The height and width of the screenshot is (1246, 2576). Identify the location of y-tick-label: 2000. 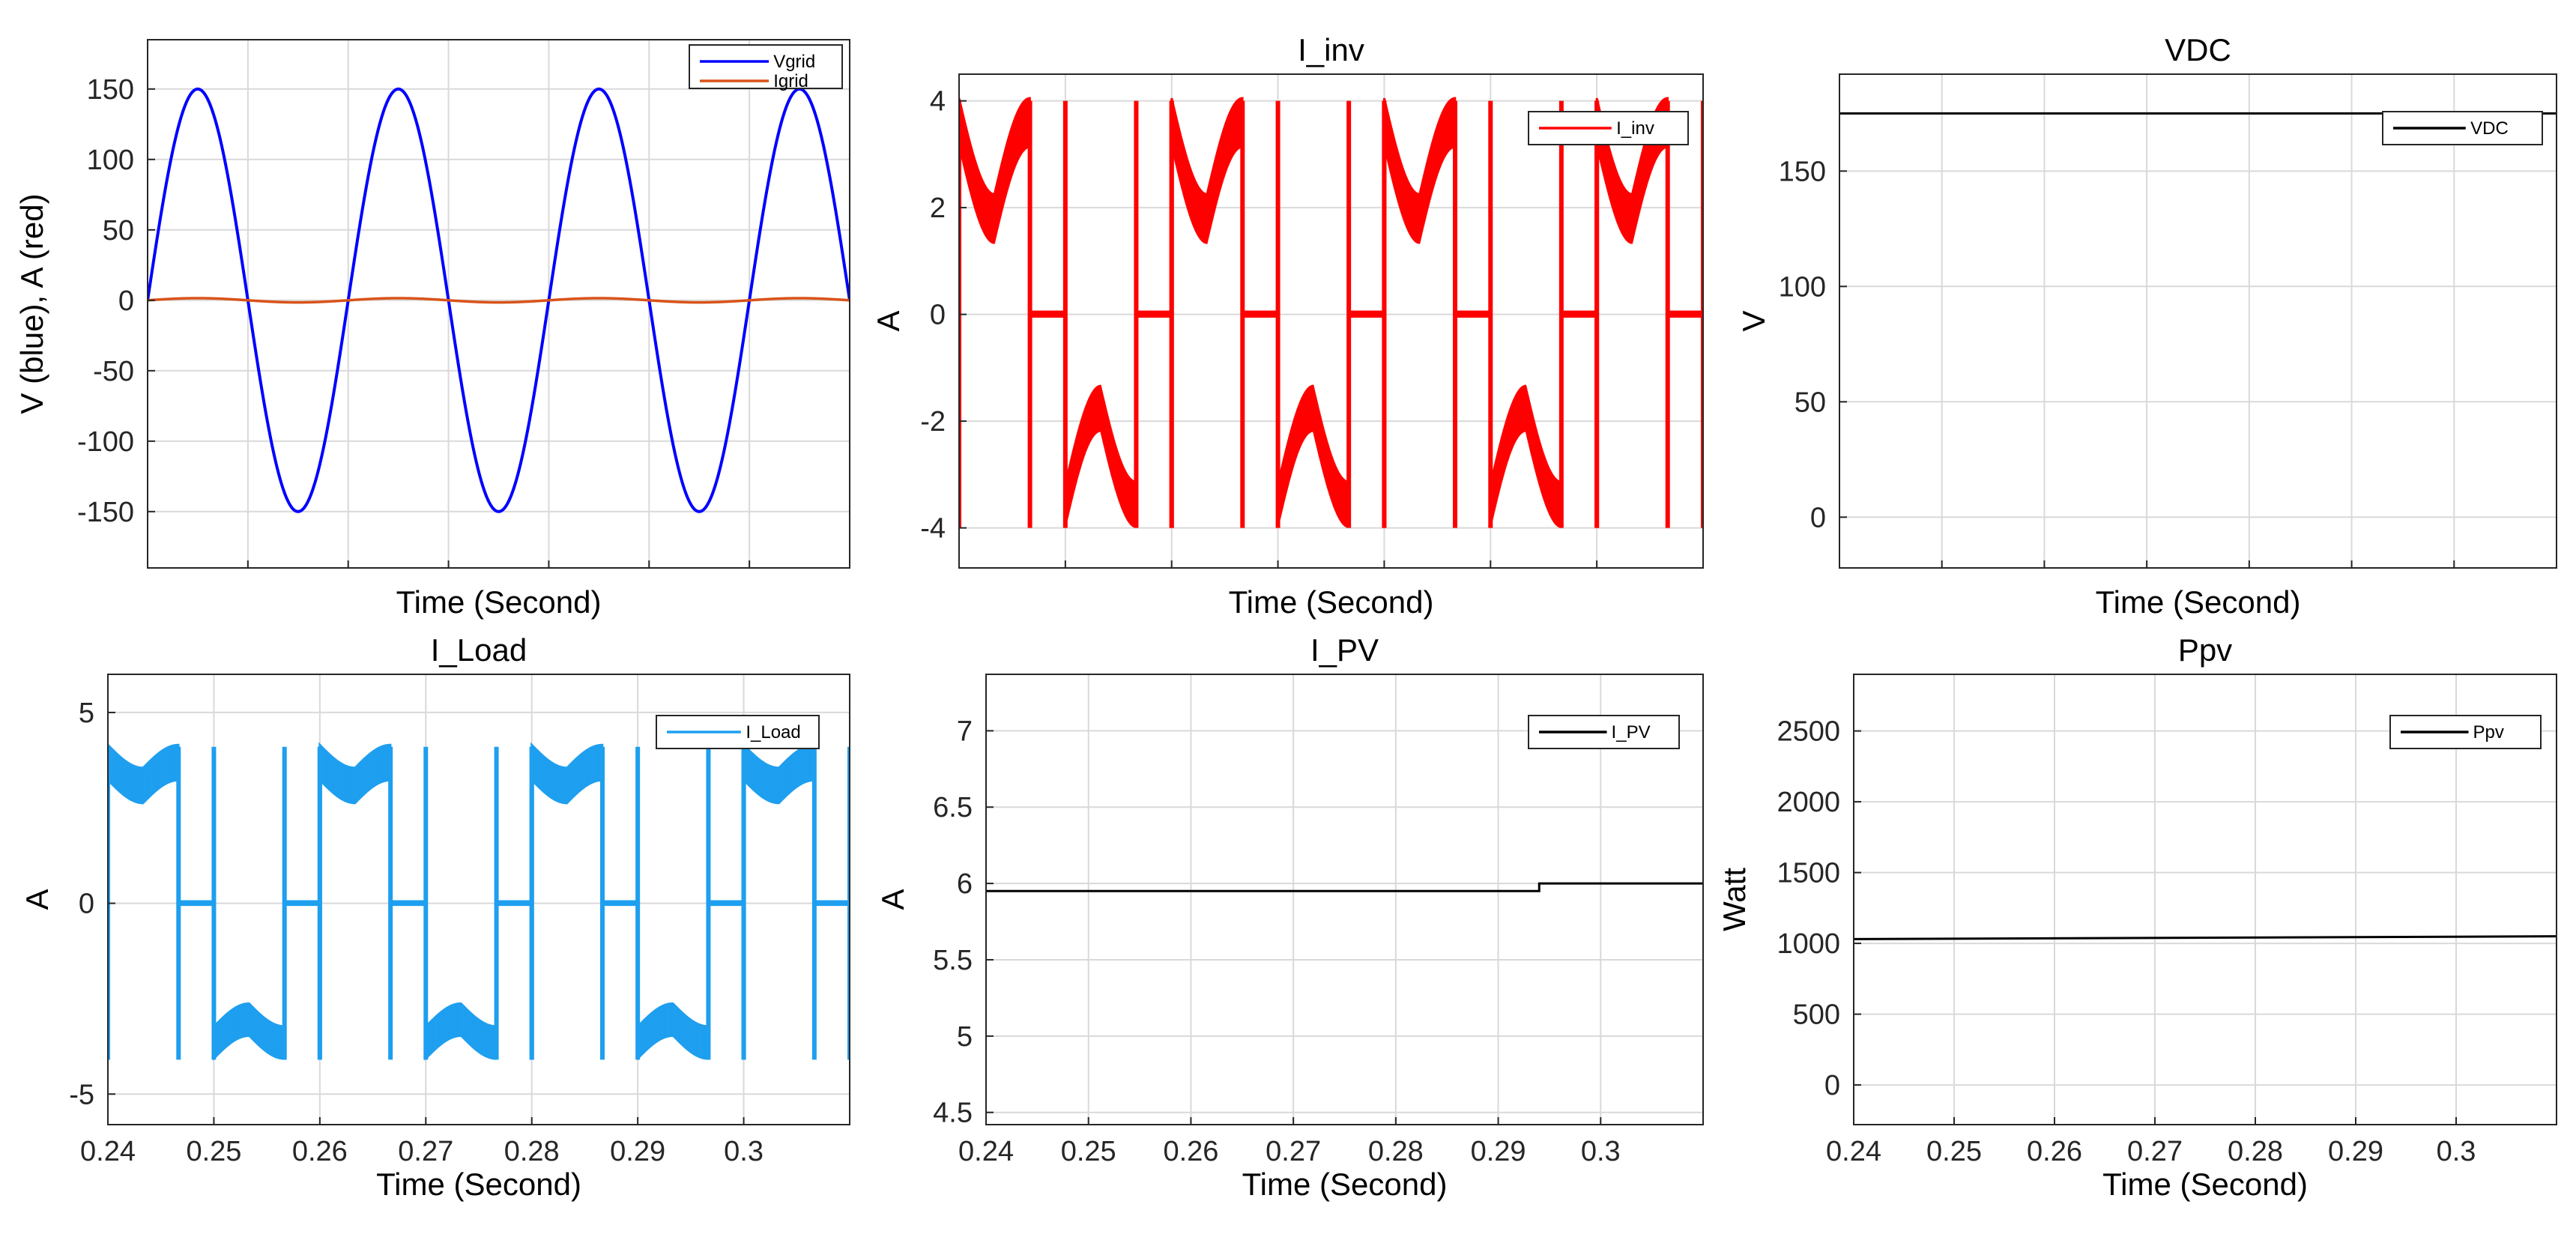
(1808, 803).